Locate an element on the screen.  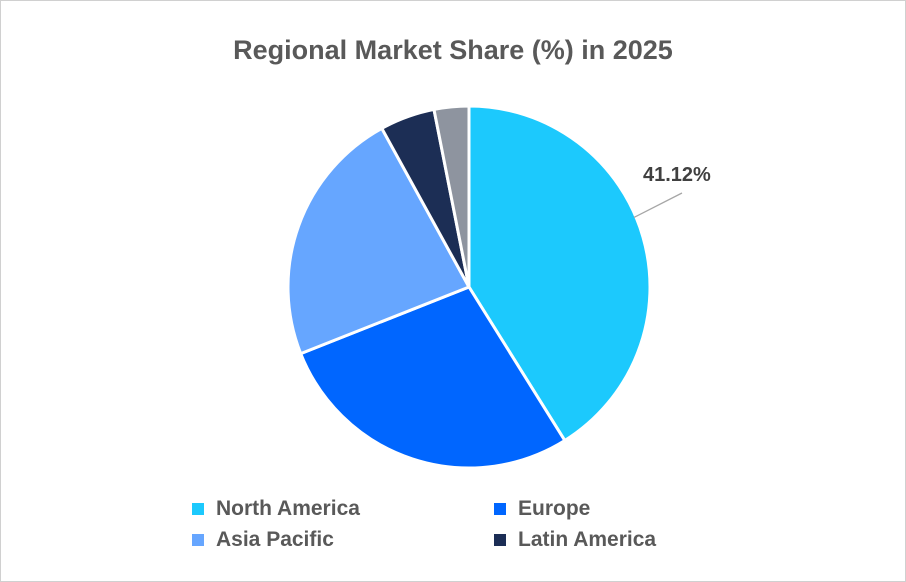
legend-label: Asia Pacific is located at coordinates (275, 539).